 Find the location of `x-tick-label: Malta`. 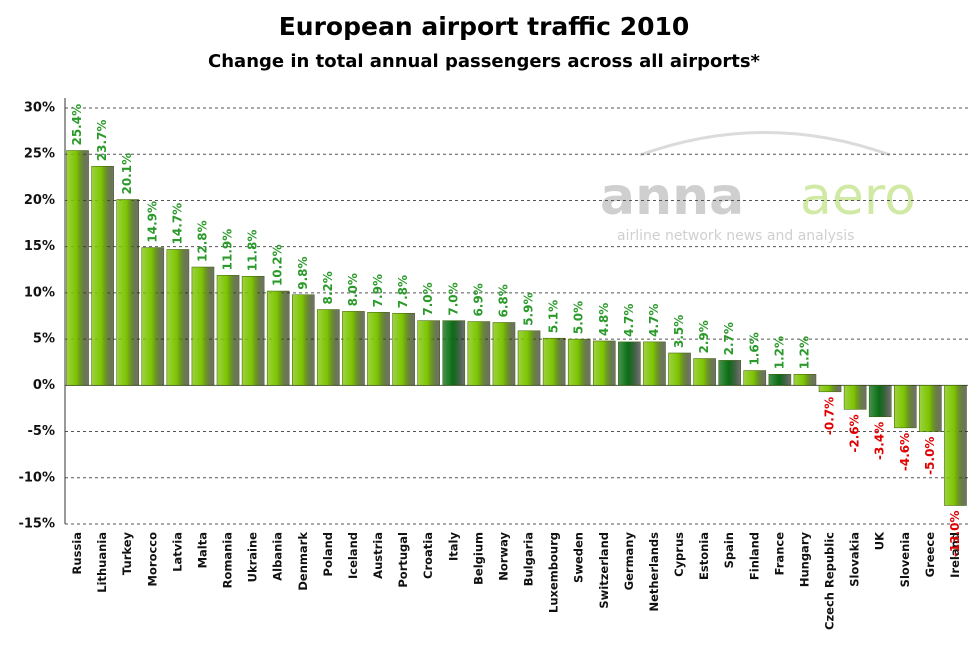

x-tick-label: Malta is located at coordinates (202, 550).